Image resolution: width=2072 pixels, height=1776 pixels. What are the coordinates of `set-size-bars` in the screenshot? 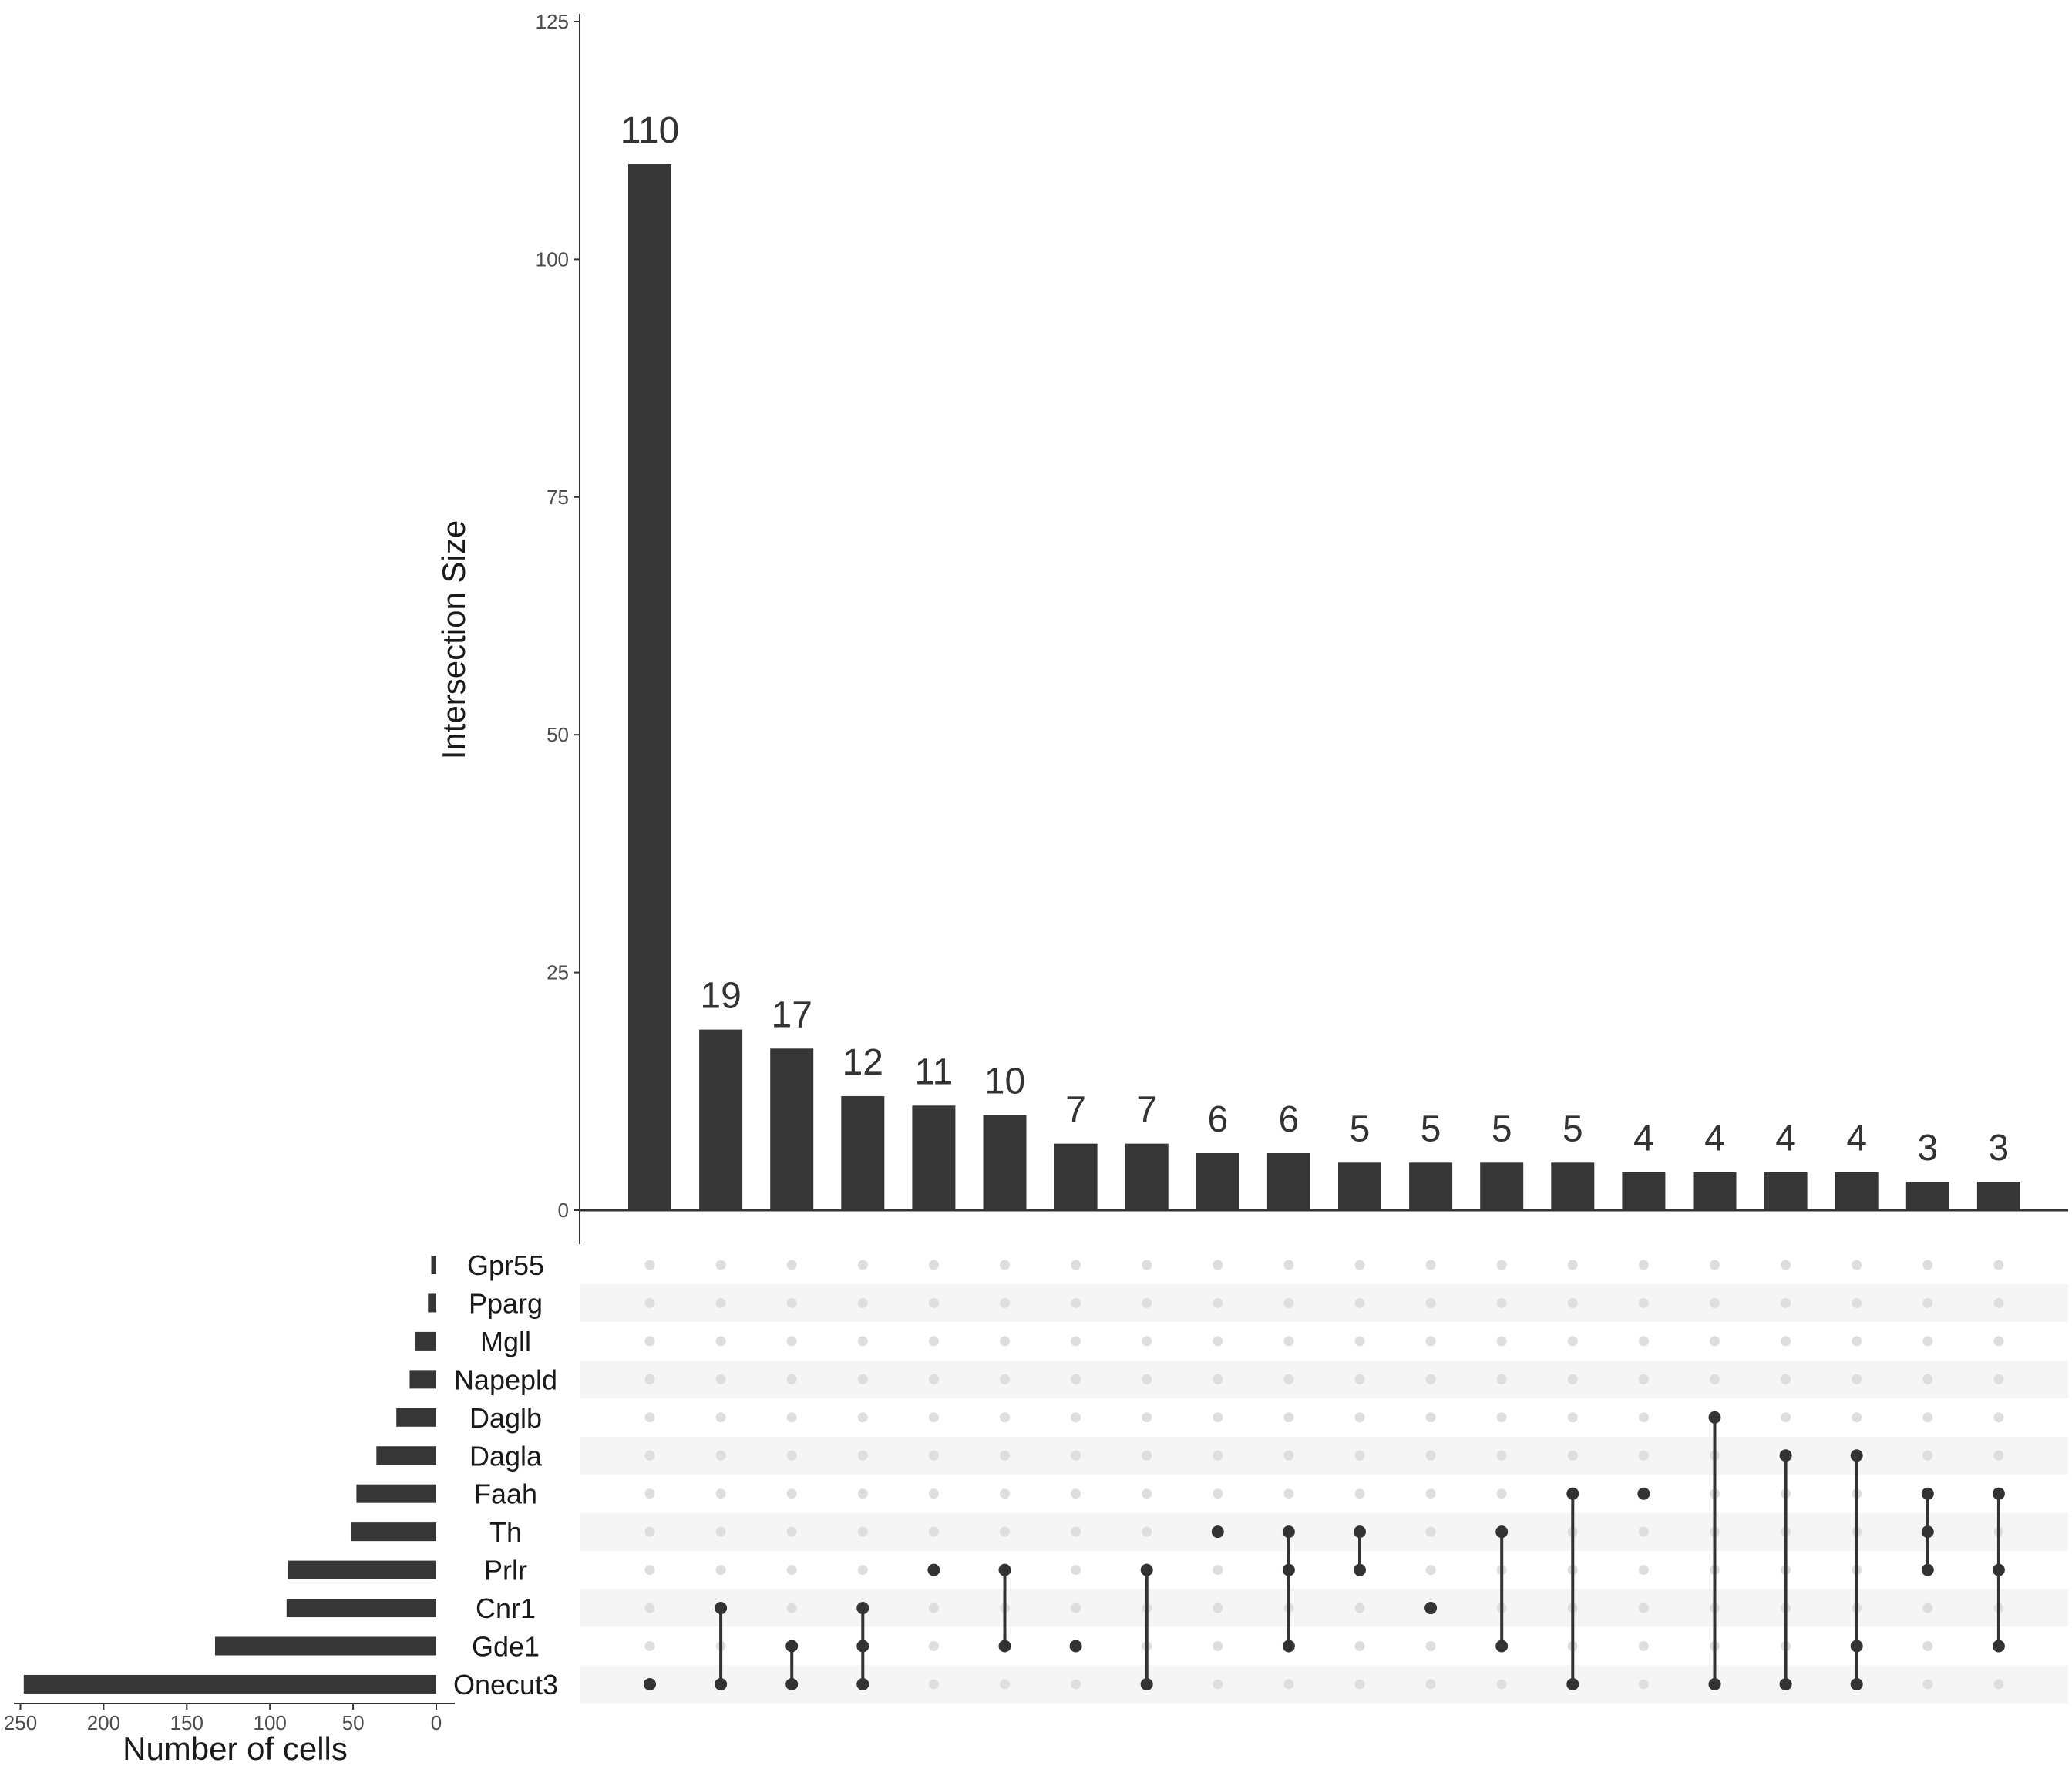 It's located at (230, 1475).